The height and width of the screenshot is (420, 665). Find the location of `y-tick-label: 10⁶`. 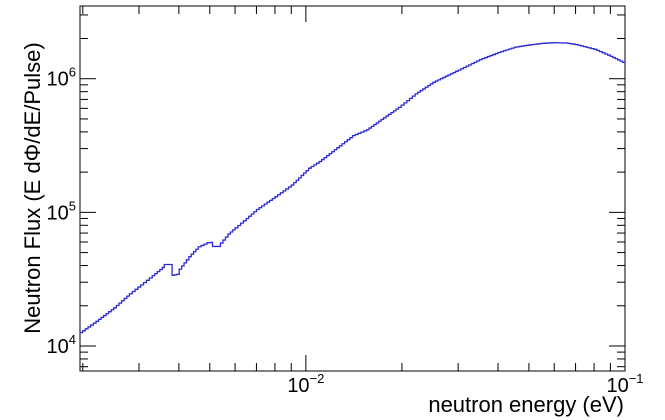

y-tick-label: 10⁶ is located at coordinates (61, 78).